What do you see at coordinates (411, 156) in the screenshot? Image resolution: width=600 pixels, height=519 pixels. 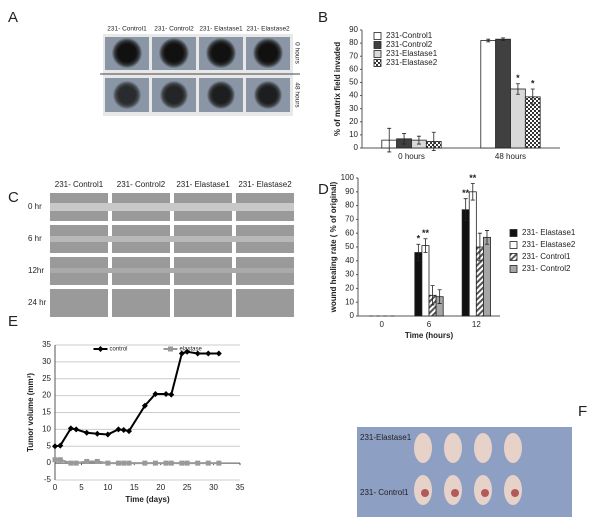 I see `x-tick-label: 0 hours` at bounding box center [411, 156].